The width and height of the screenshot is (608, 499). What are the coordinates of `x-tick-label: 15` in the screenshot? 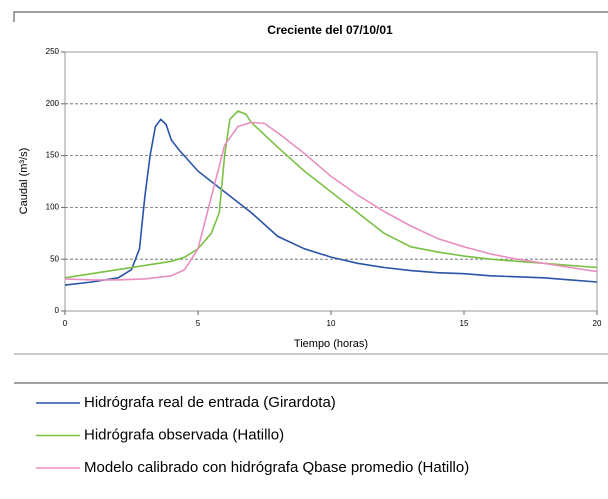 It's located at (464, 323).